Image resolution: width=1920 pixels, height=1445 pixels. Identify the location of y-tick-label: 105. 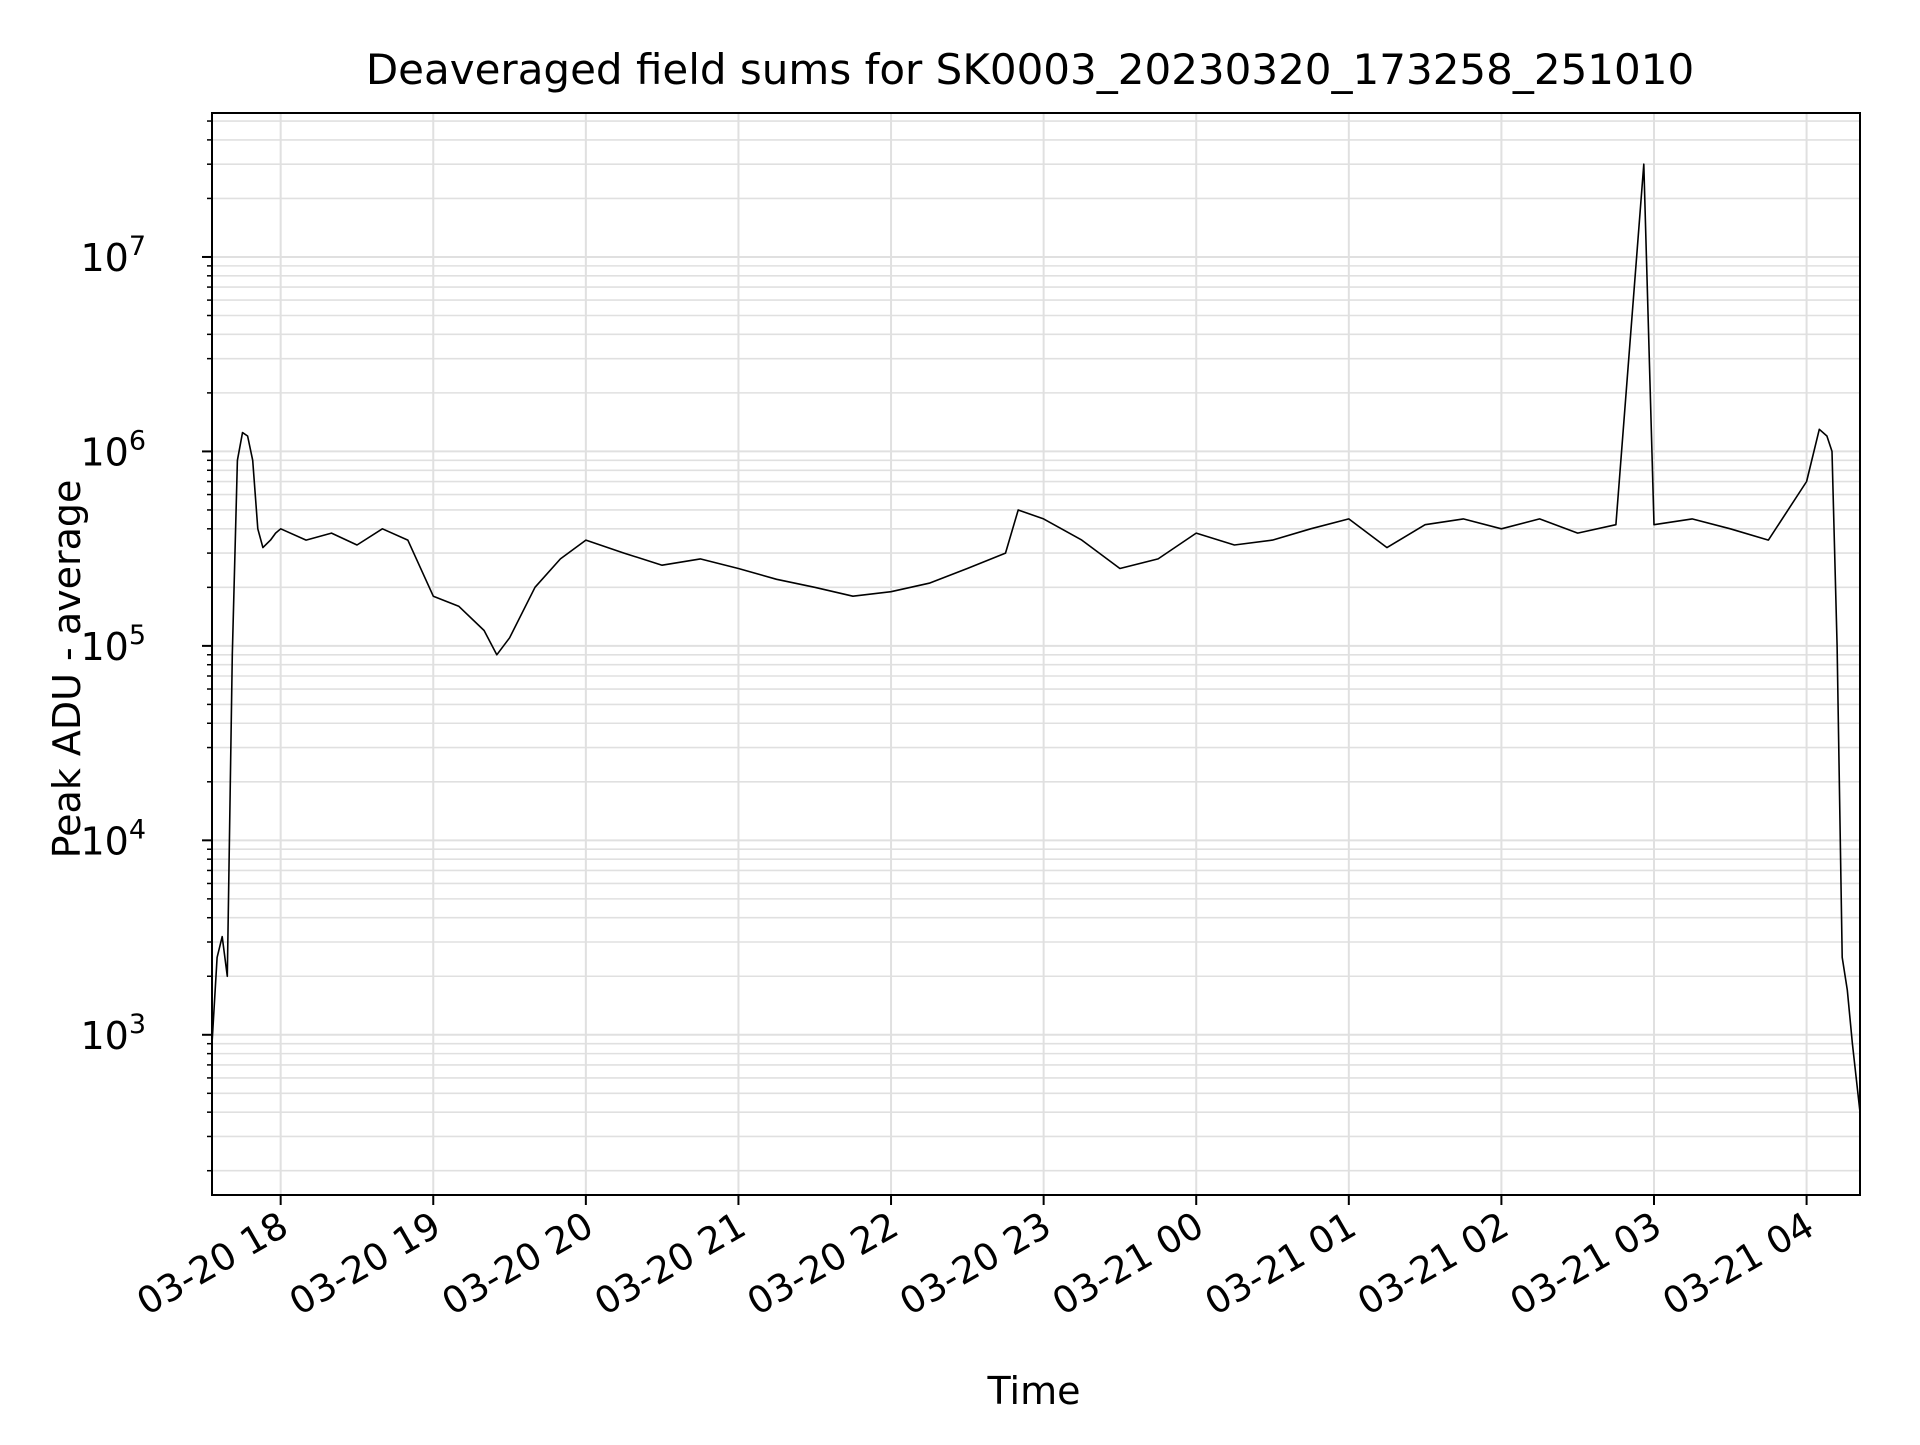
(113, 644).